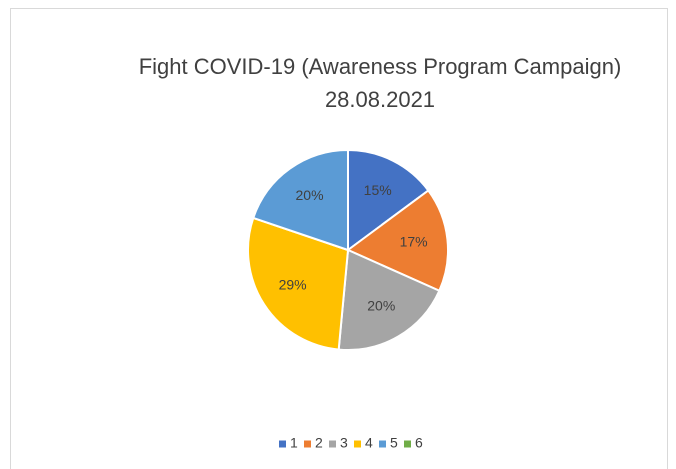 The height and width of the screenshot is (469, 676). What do you see at coordinates (380, 99) in the screenshot?
I see `chart-subtitle: 28.08.2021` at bounding box center [380, 99].